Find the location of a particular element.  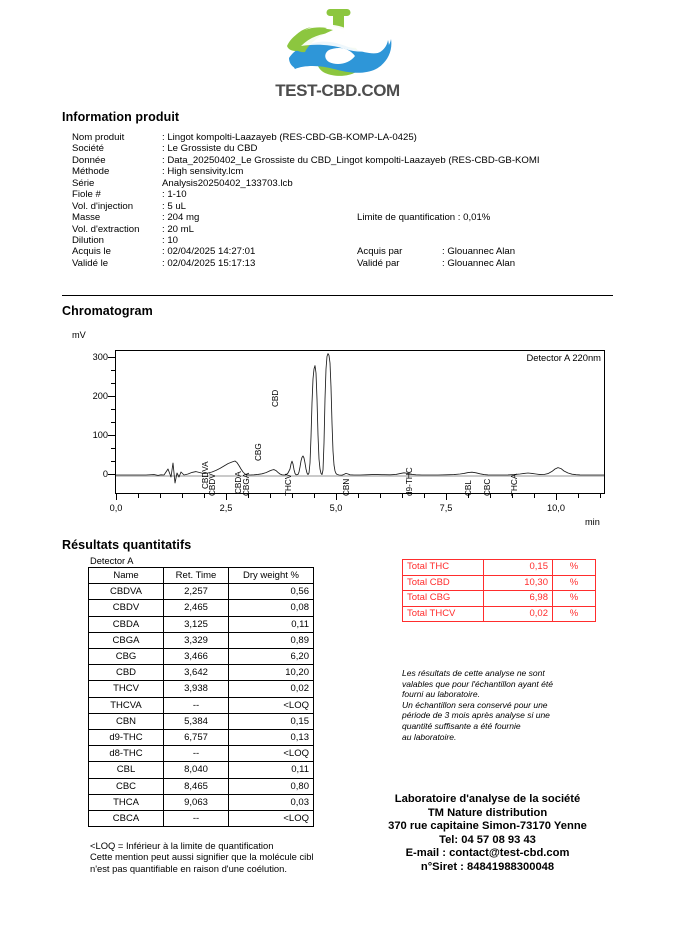

cell-name: CBGA is located at coordinates (126, 640).